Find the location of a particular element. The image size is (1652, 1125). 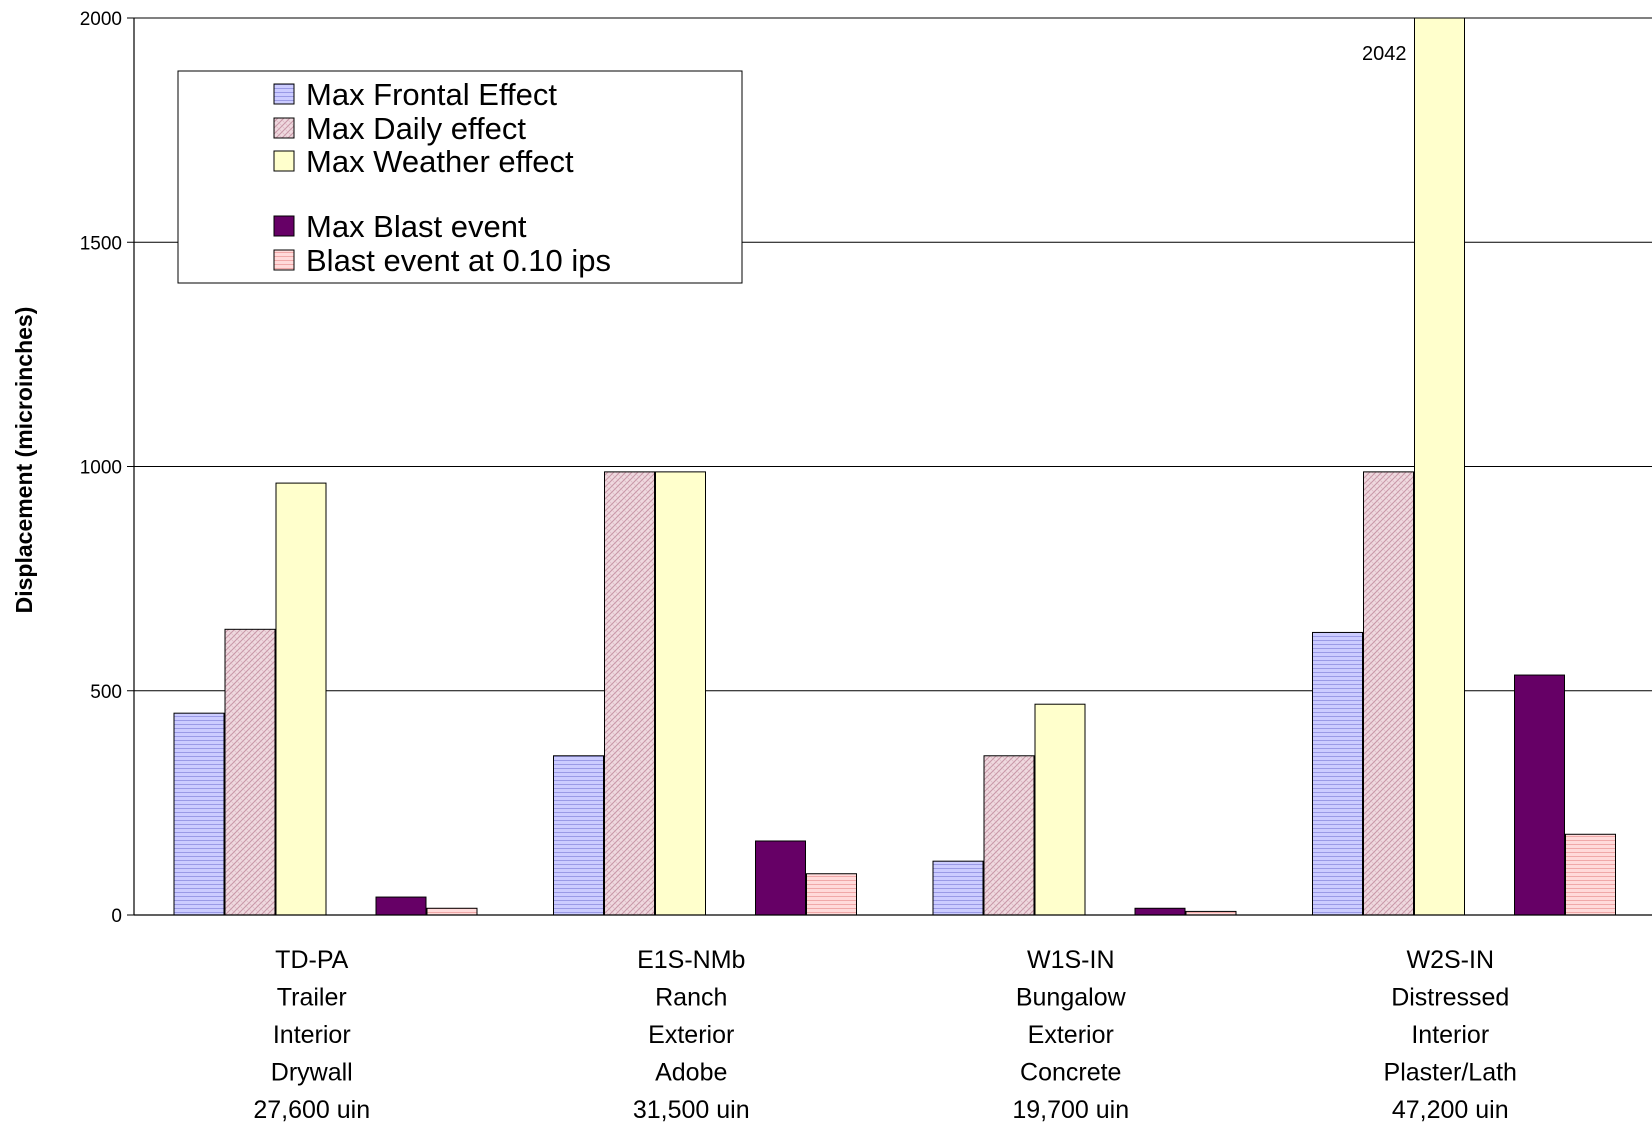

category-label: Drywall is located at coordinates (312, 1073).